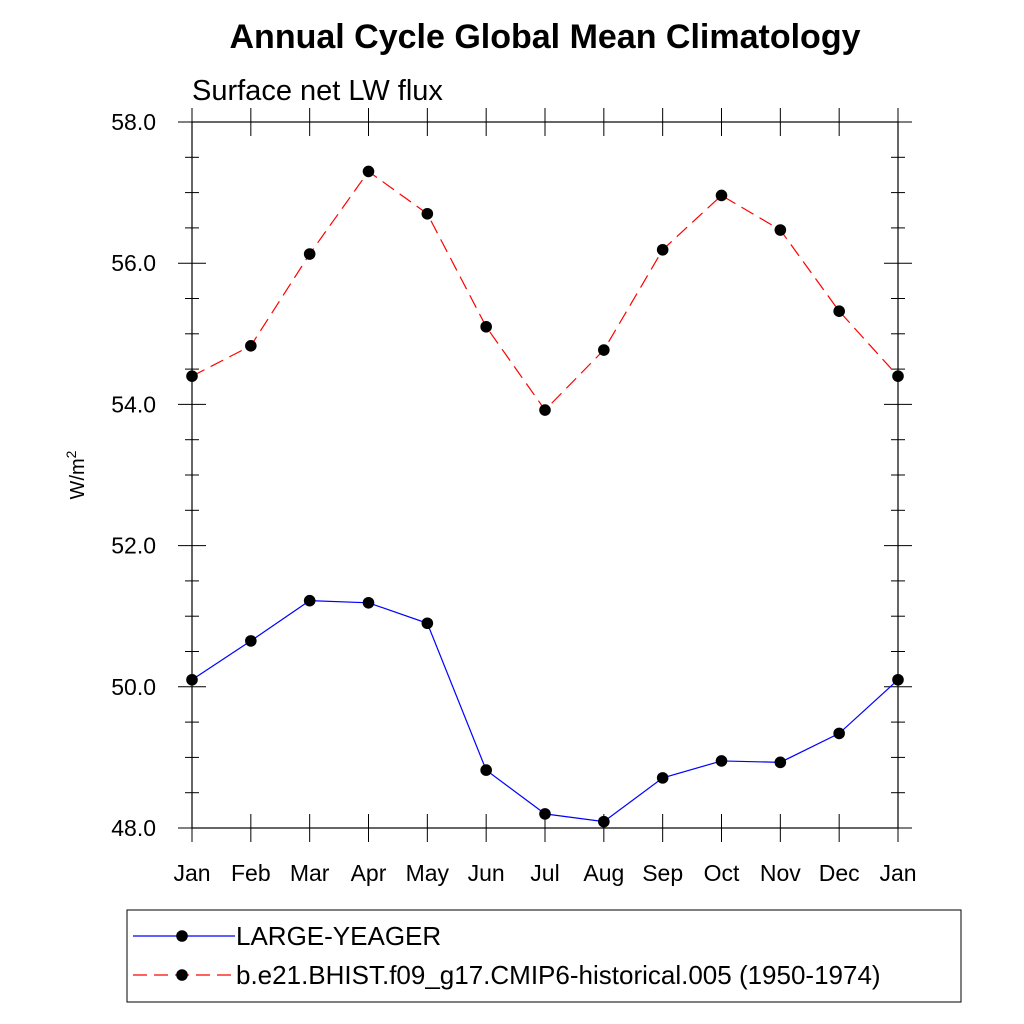  I want to click on x-tick-label: Aug, so click(603, 873).